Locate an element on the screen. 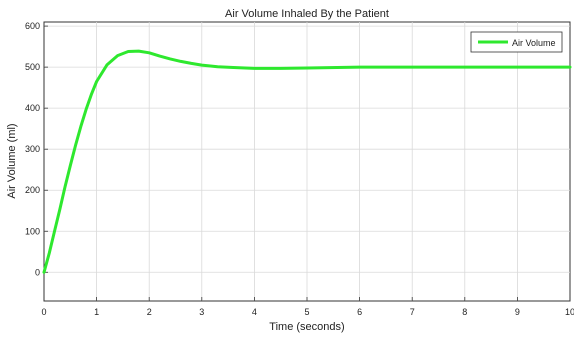 The height and width of the screenshot is (338, 574). x-tick-label: 6 is located at coordinates (359, 312).